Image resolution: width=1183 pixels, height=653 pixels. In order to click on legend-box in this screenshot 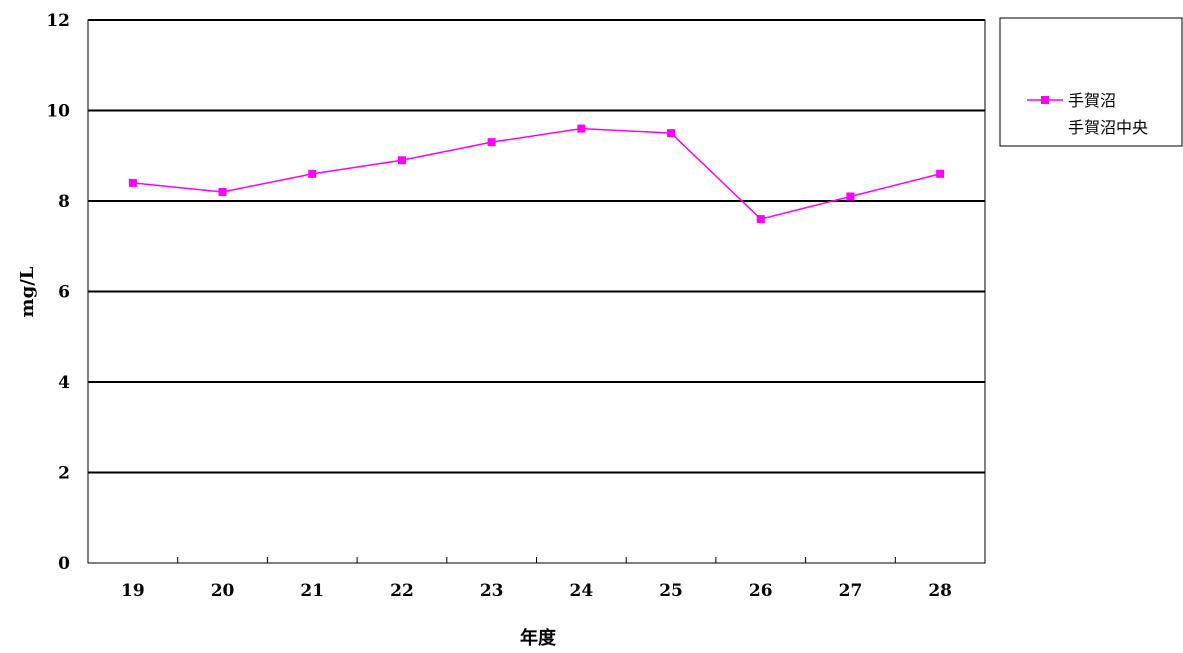, I will do `click(1091, 82)`.